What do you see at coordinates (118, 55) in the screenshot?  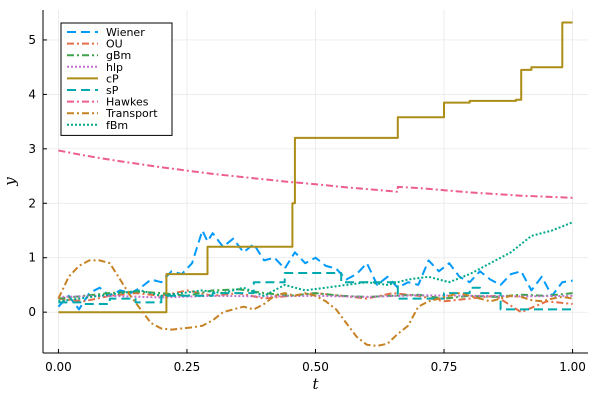 I see `legend-label-gbm: gBm` at bounding box center [118, 55].